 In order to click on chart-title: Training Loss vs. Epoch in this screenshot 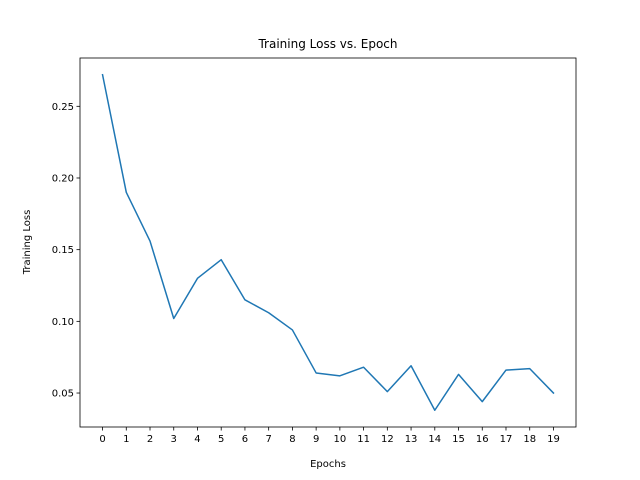, I will do `click(327, 44)`.